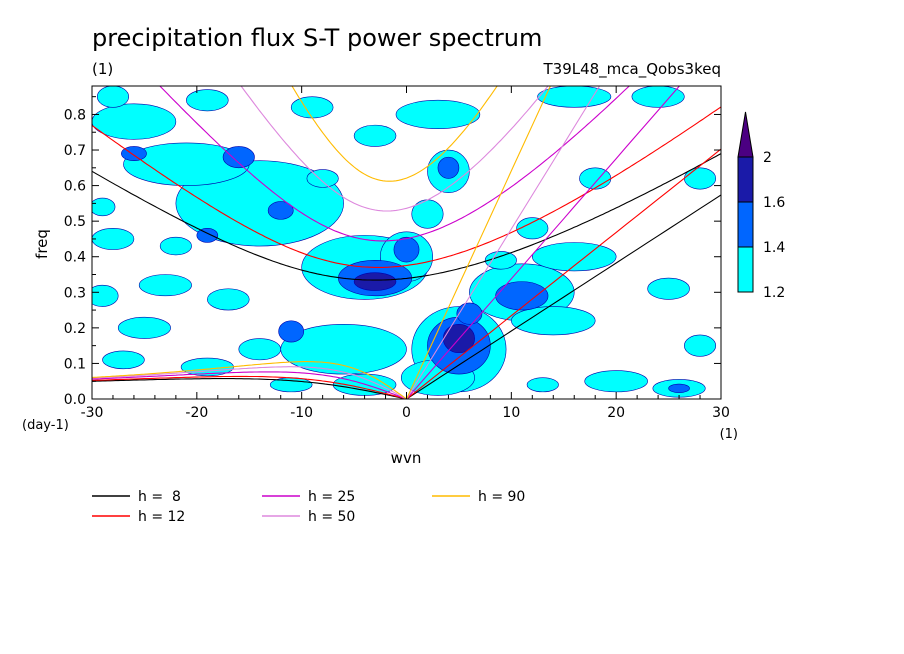  Describe the element at coordinates (317, 38) in the screenshot. I see `chart-title: precipitation flux S-T power spectrum` at that location.